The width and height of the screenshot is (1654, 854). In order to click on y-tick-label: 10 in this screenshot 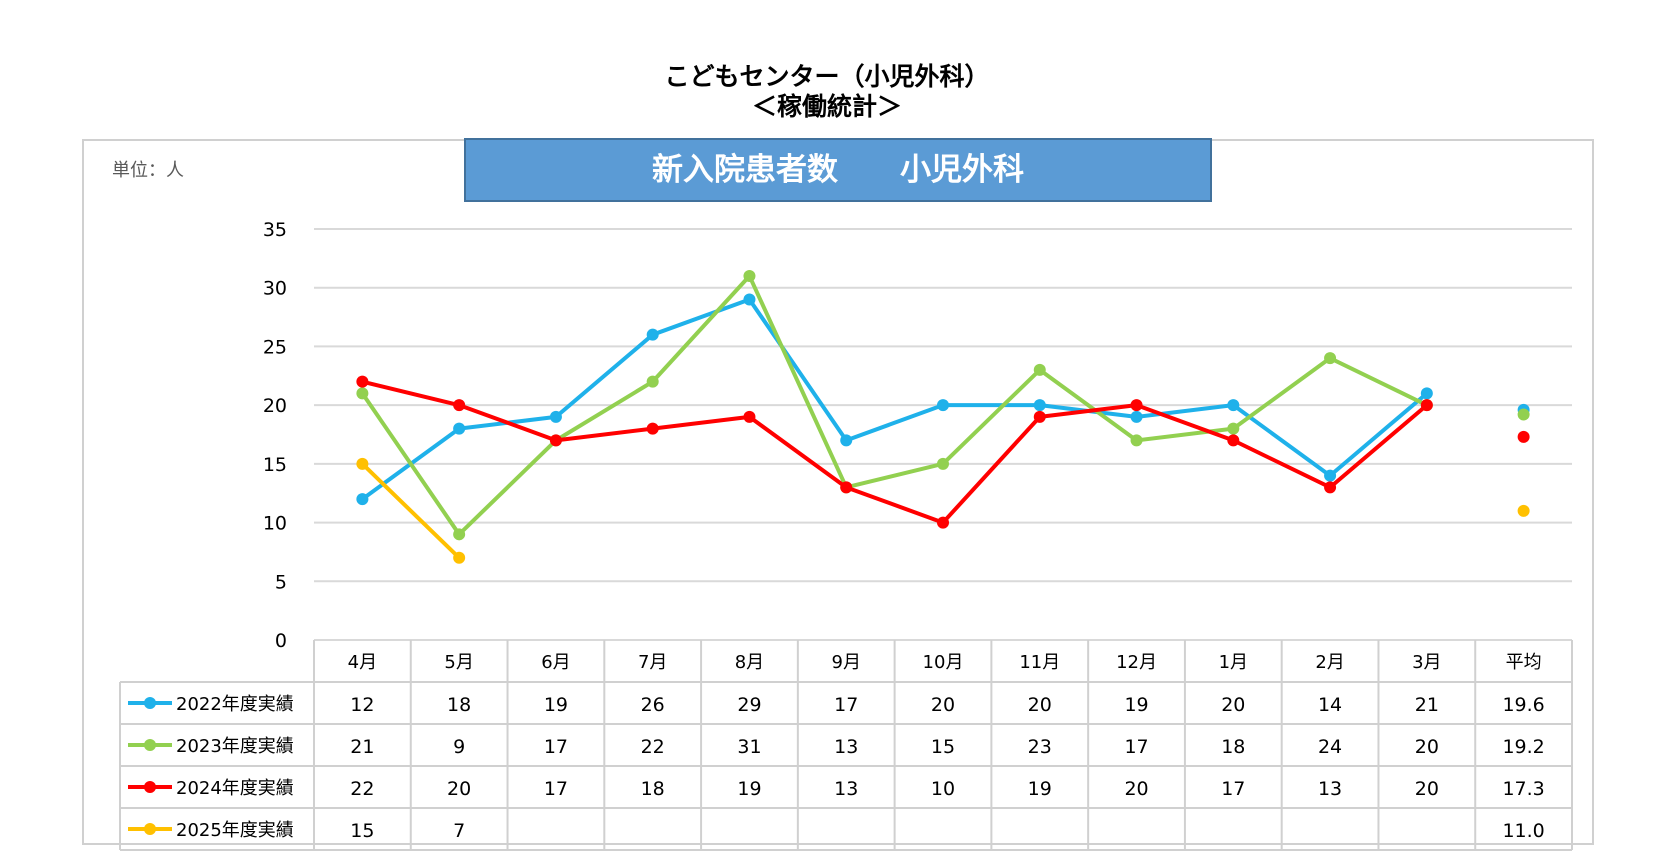, I will do `click(275, 524)`.